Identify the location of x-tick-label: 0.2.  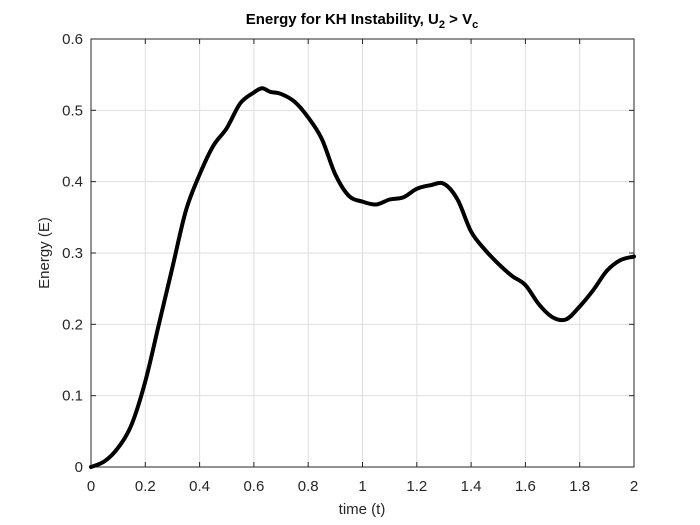
(145, 486).